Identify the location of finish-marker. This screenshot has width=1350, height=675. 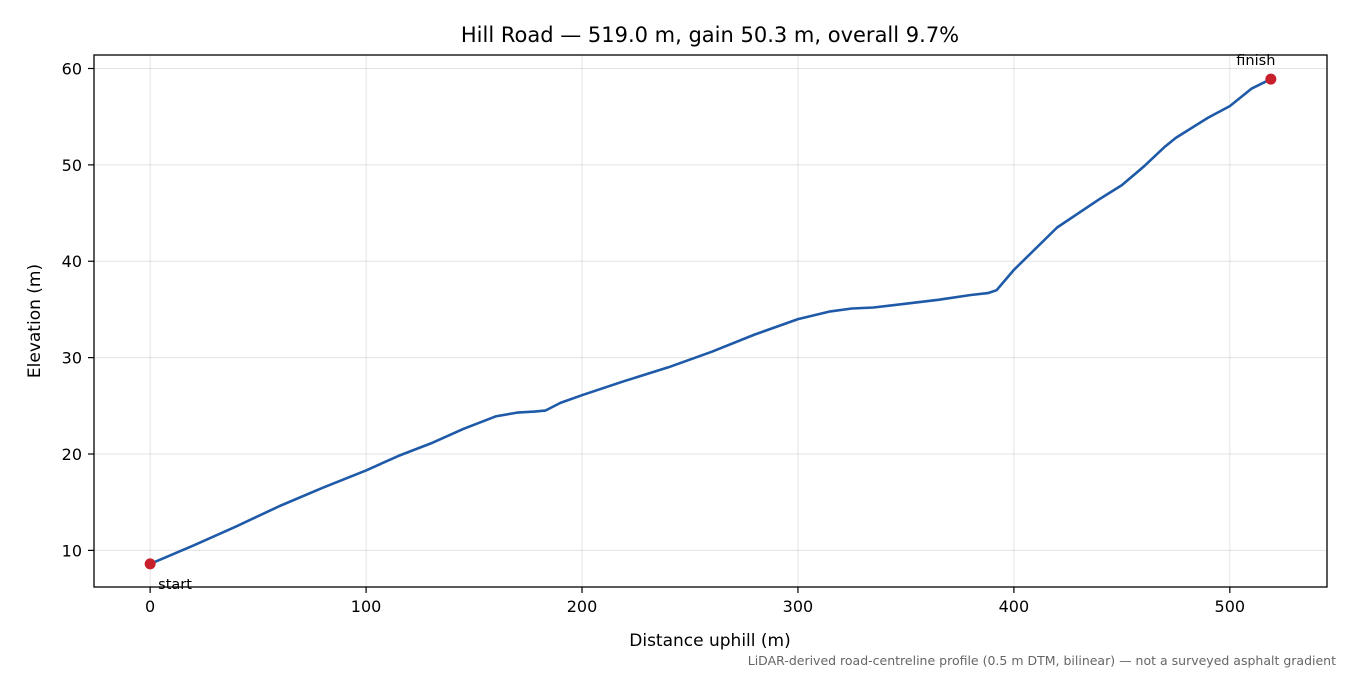
(1271, 79).